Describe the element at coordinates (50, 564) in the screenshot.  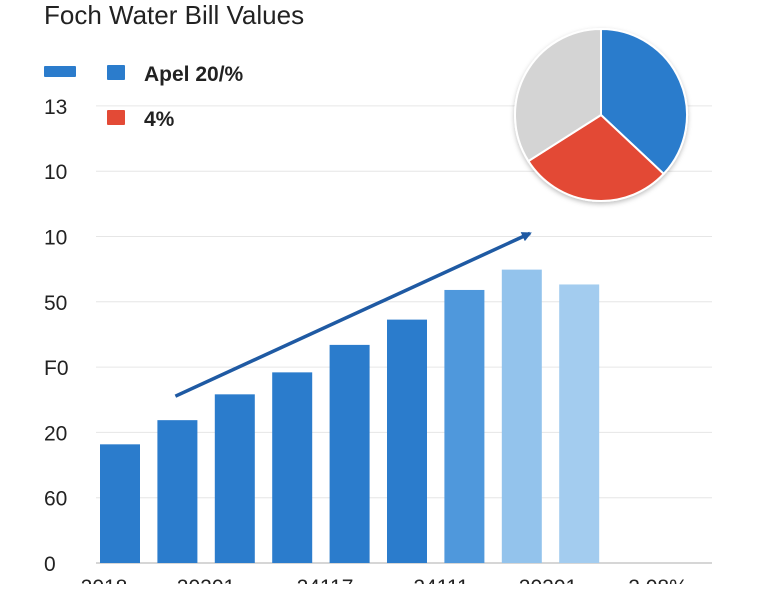
I see `y-tick-label: 0` at that location.